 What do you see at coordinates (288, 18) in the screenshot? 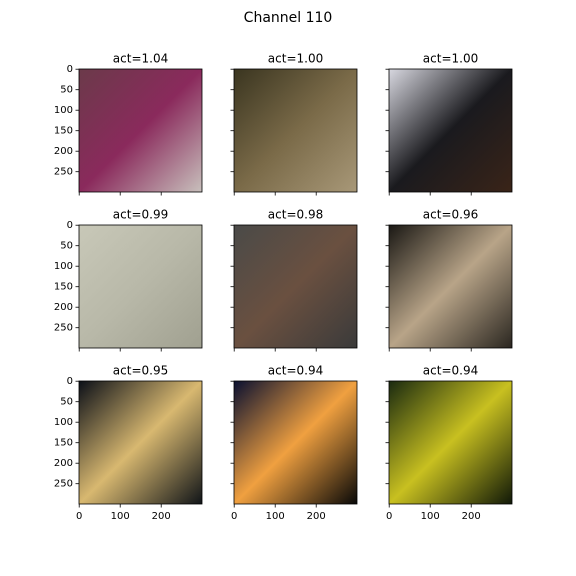
I see `figure-title: Channel 110` at bounding box center [288, 18].